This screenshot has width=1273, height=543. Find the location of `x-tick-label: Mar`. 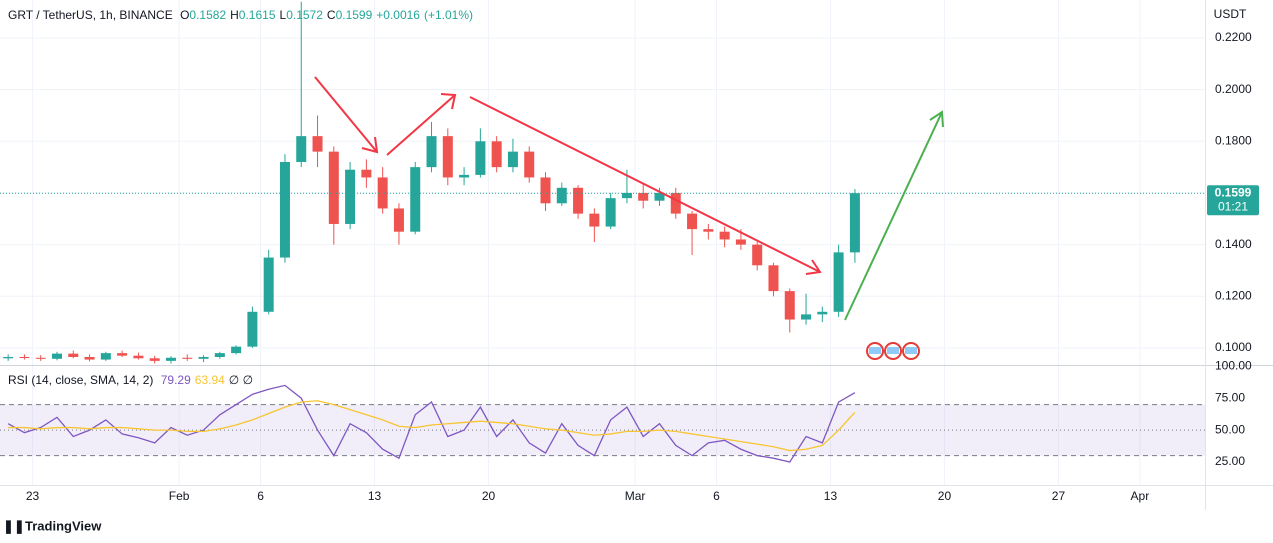

x-tick-label: Mar is located at coordinates (635, 496).